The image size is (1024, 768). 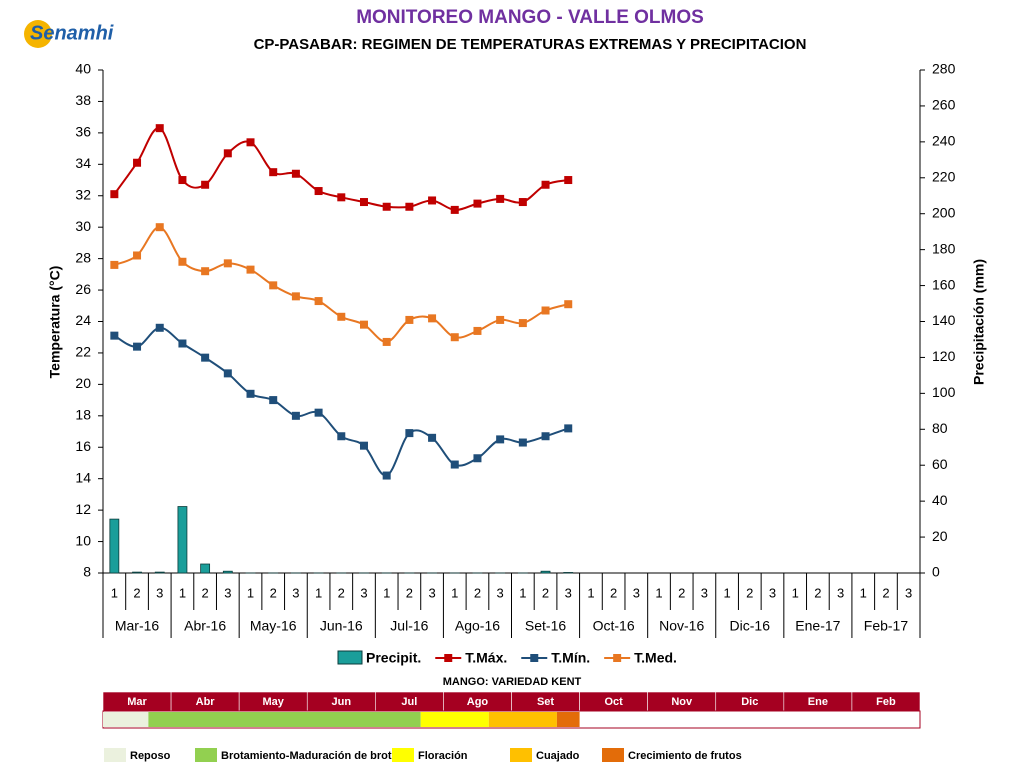 What do you see at coordinates (83, 320) in the screenshot?
I see `y-tick-label: 24` at bounding box center [83, 320].